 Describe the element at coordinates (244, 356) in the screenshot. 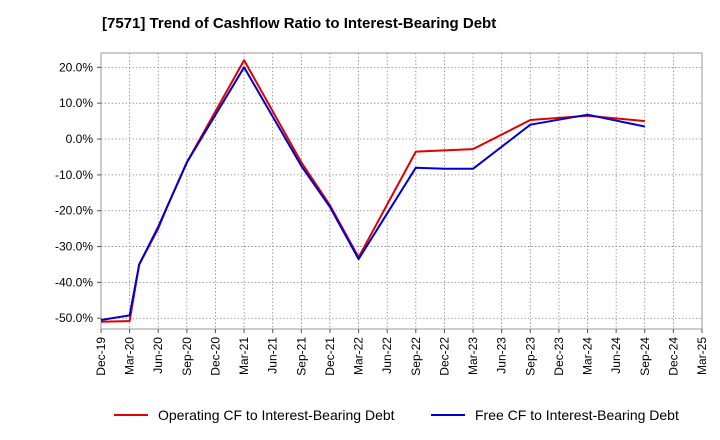

I see `x-tick-label: Mar-21` at that location.